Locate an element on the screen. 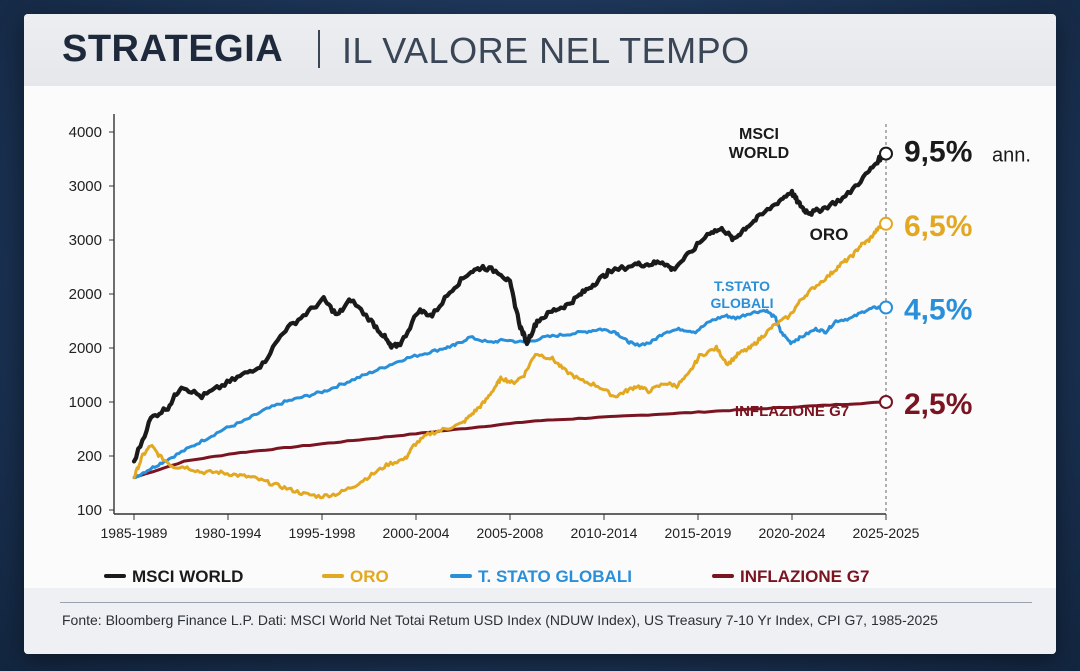 This screenshot has height=671, width=1080. chart-label-msci-line2: WORLD is located at coordinates (759, 153).